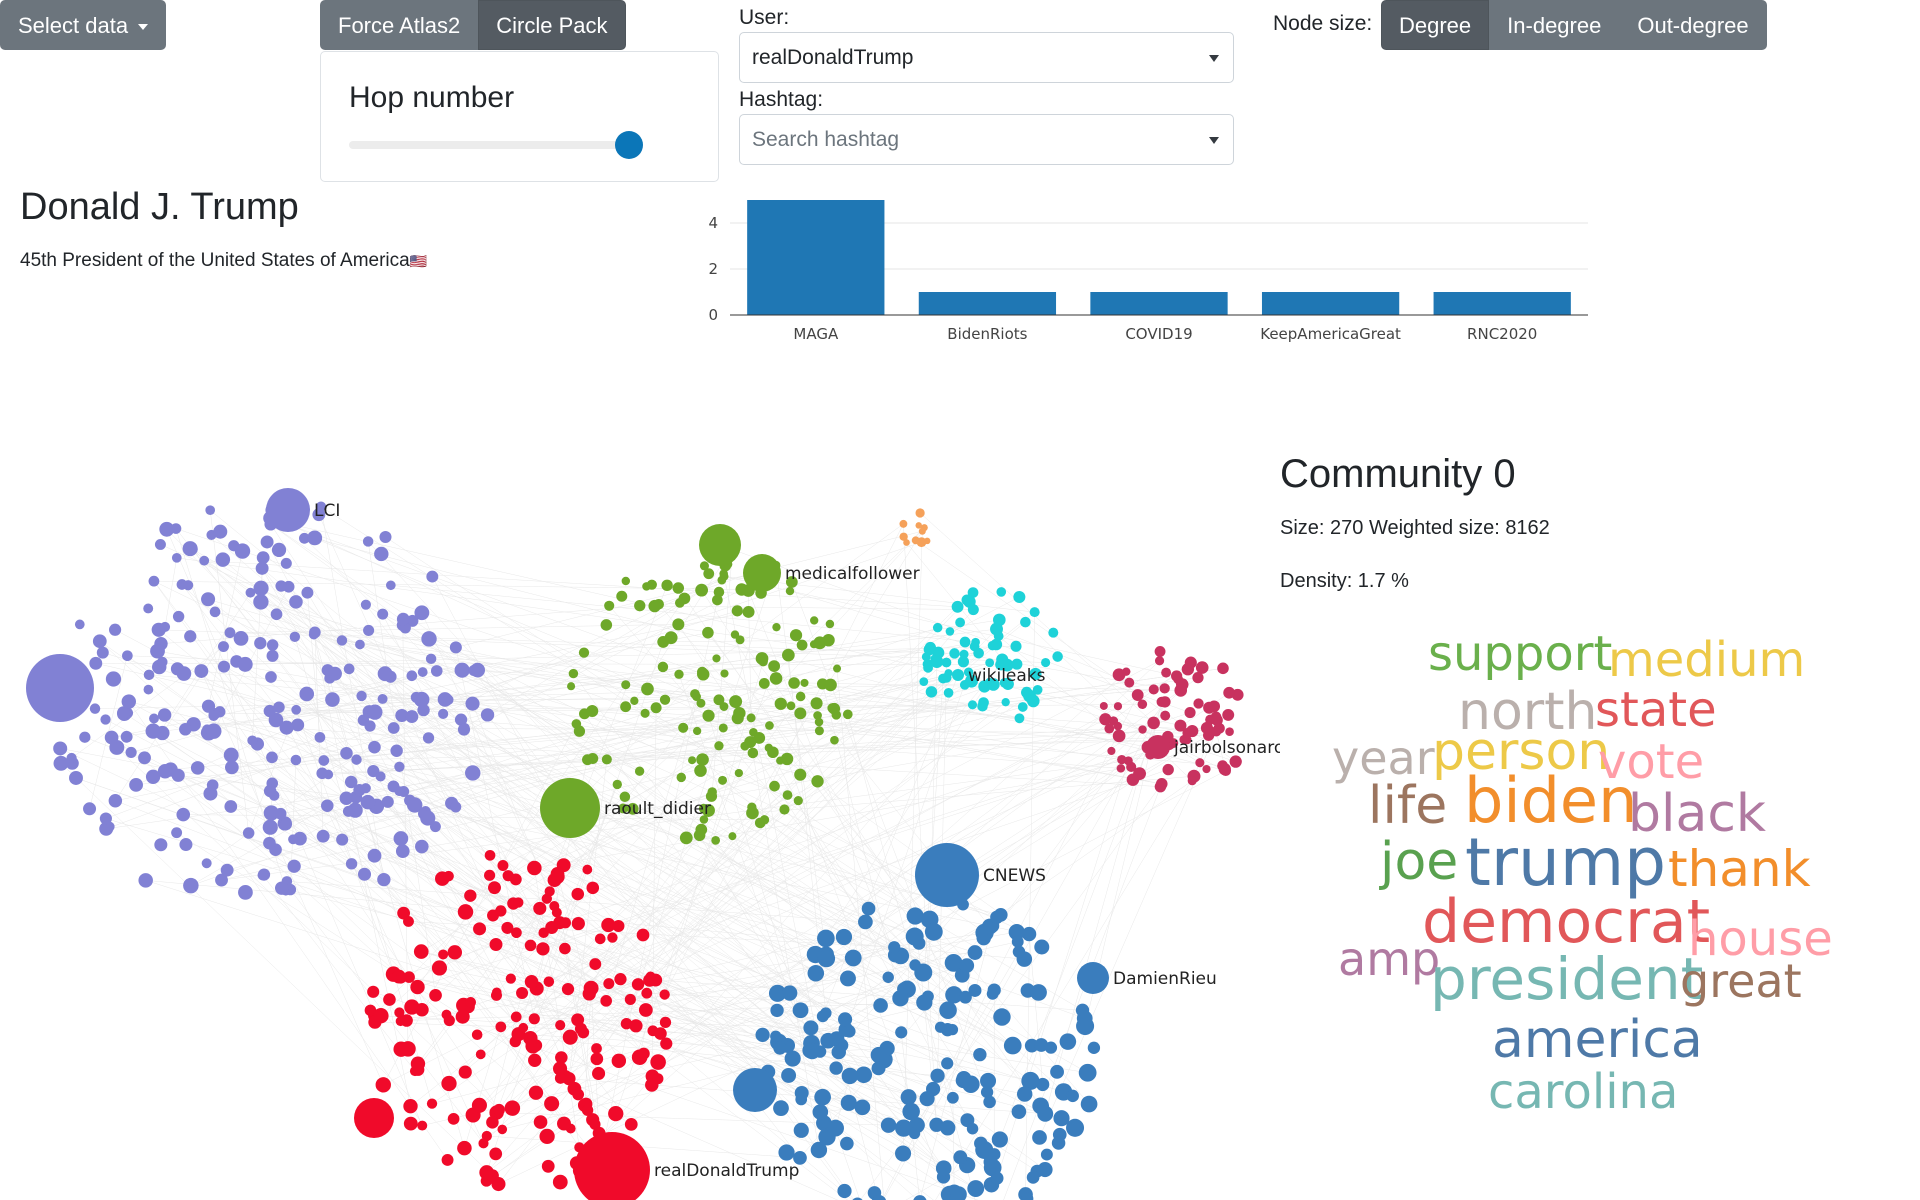 Image resolution: width=1920 pixels, height=1200 pixels. What do you see at coordinates (629, 145) in the screenshot?
I see `hop-slider-thumb` at bounding box center [629, 145].